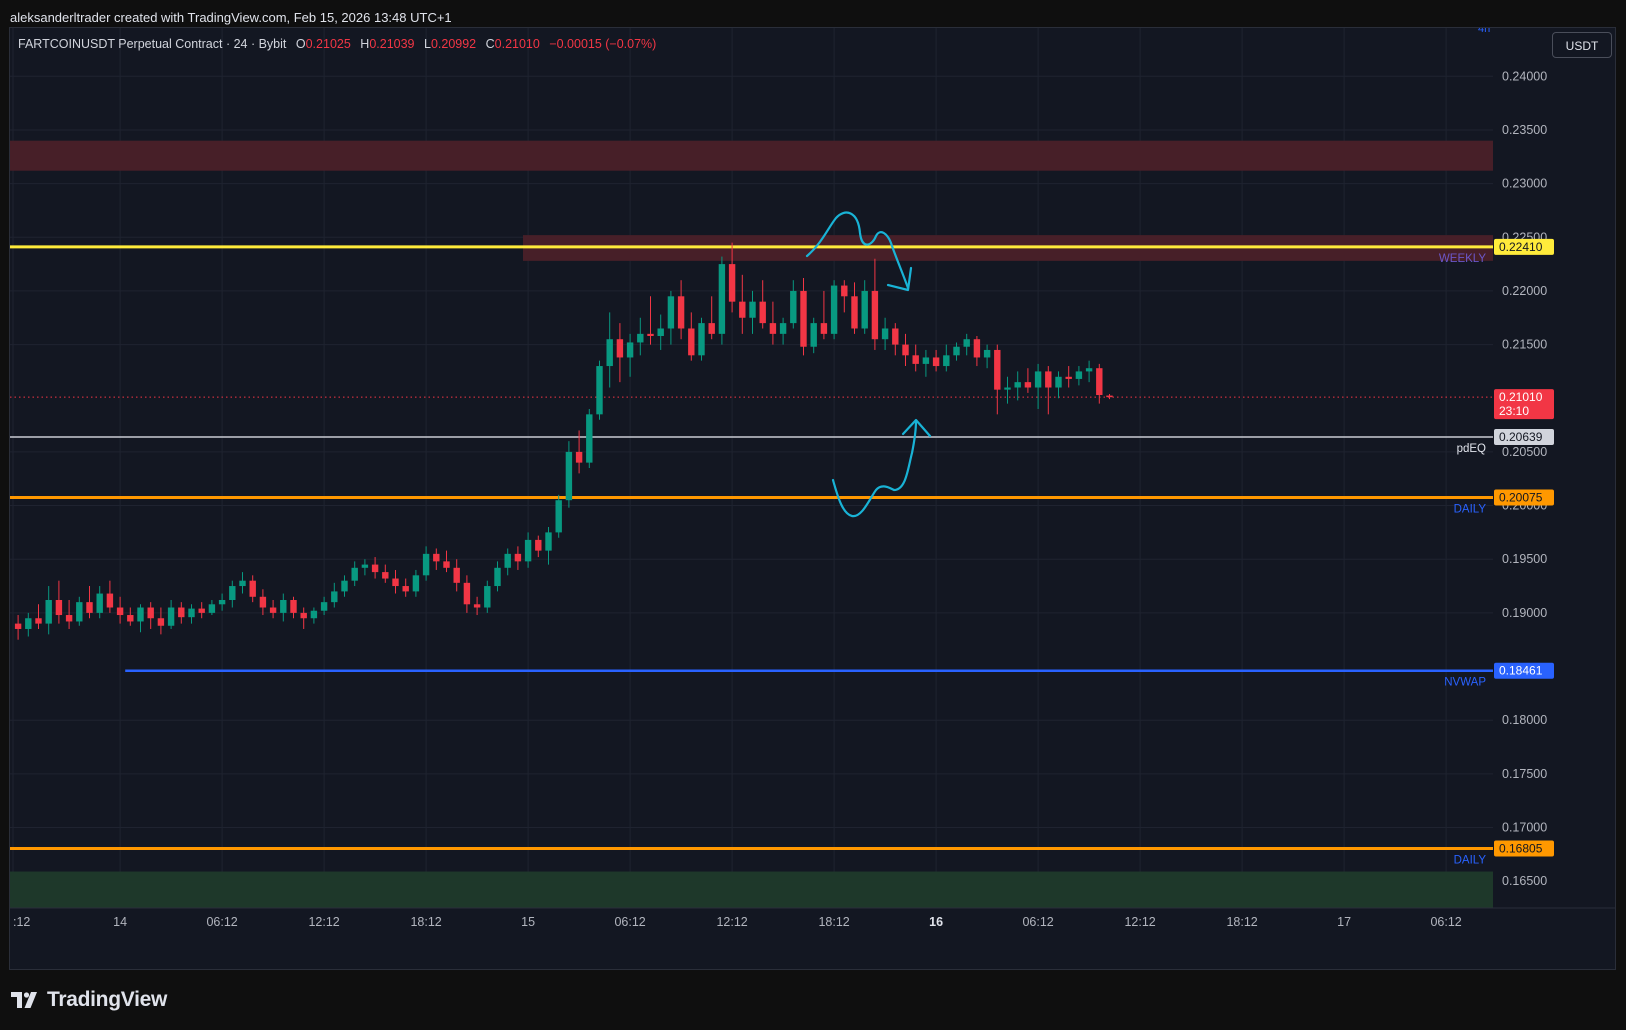 The image size is (1626, 1030). What do you see at coordinates (857, 250) in the screenshot?
I see `annotation-curve-down` at bounding box center [857, 250].